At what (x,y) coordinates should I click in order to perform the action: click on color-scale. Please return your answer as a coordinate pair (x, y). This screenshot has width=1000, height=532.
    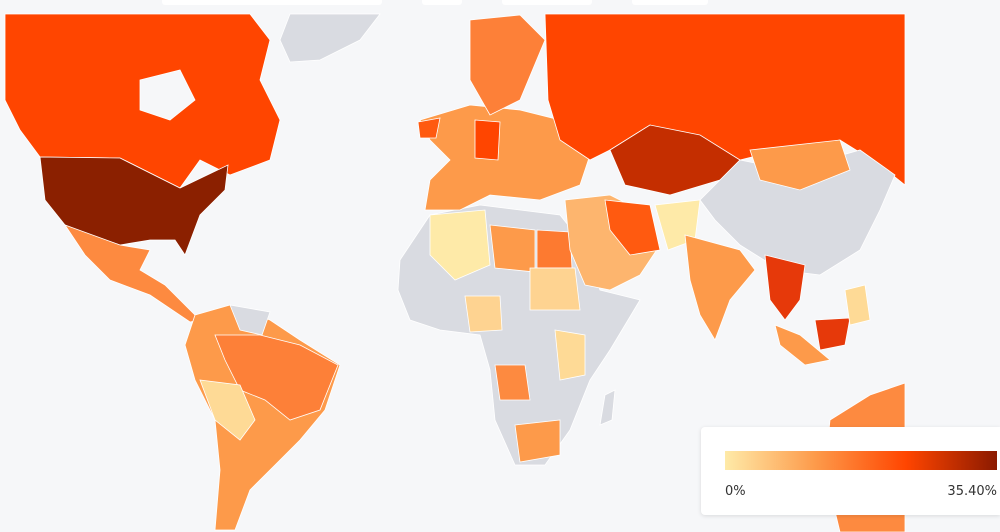
    Looking at the image, I should click on (861, 460).